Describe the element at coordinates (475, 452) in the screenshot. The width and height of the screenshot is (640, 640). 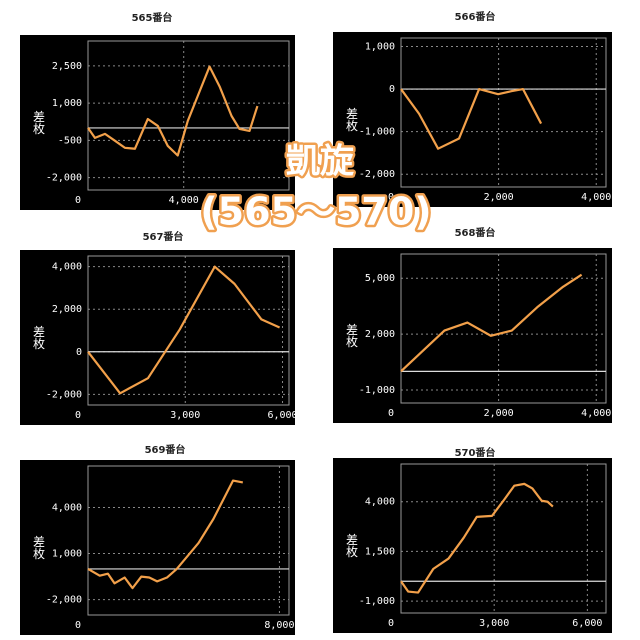
I see `chart-title: 570番台` at that location.